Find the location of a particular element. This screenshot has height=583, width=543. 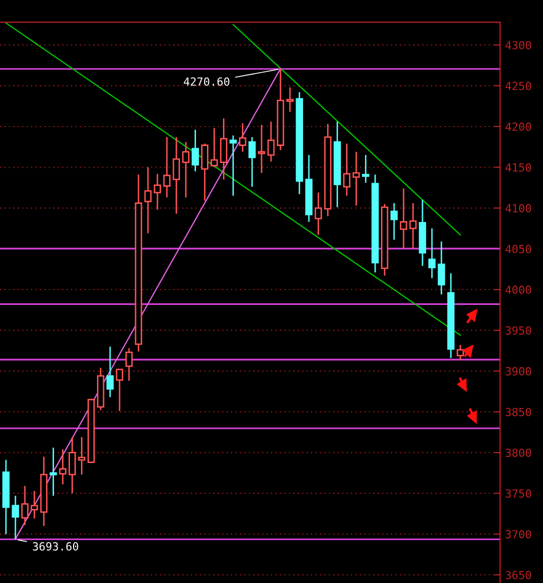

y-tick-label: 4300 is located at coordinates (518, 45).